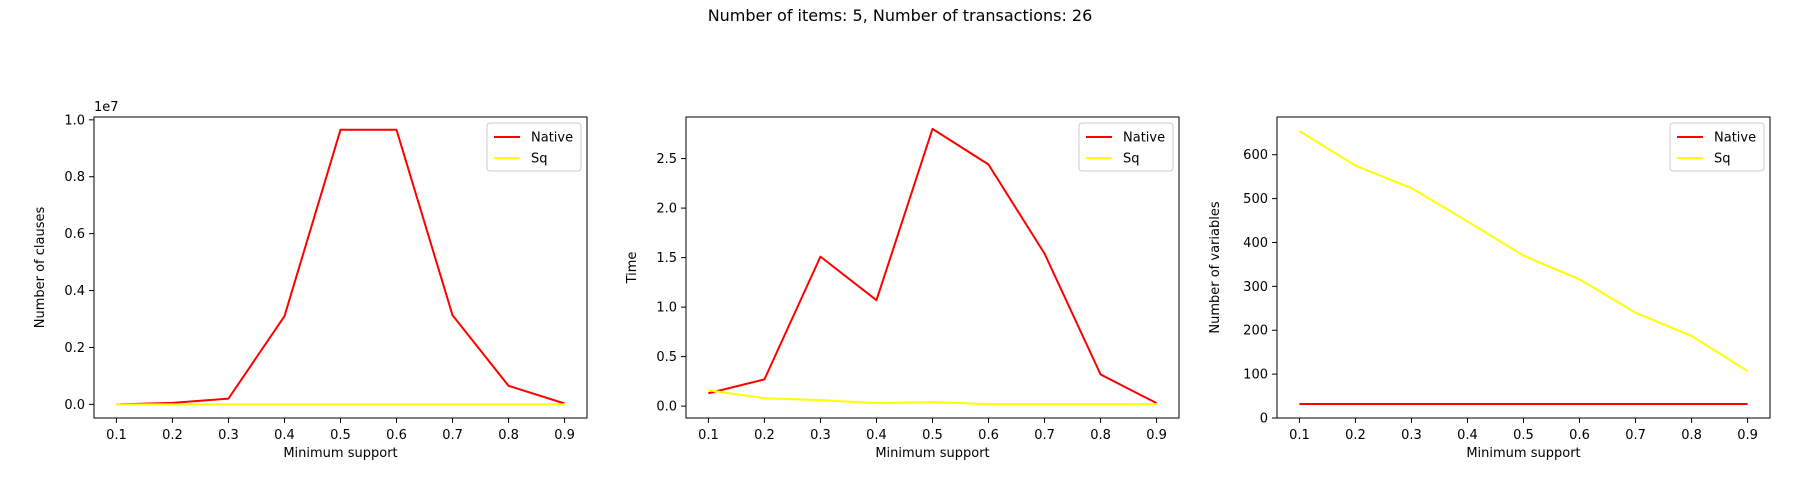 The image size is (1800, 500). What do you see at coordinates (74, 234) in the screenshot?
I see `y-tick-label: 0.6` at bounding box center [74, 234].